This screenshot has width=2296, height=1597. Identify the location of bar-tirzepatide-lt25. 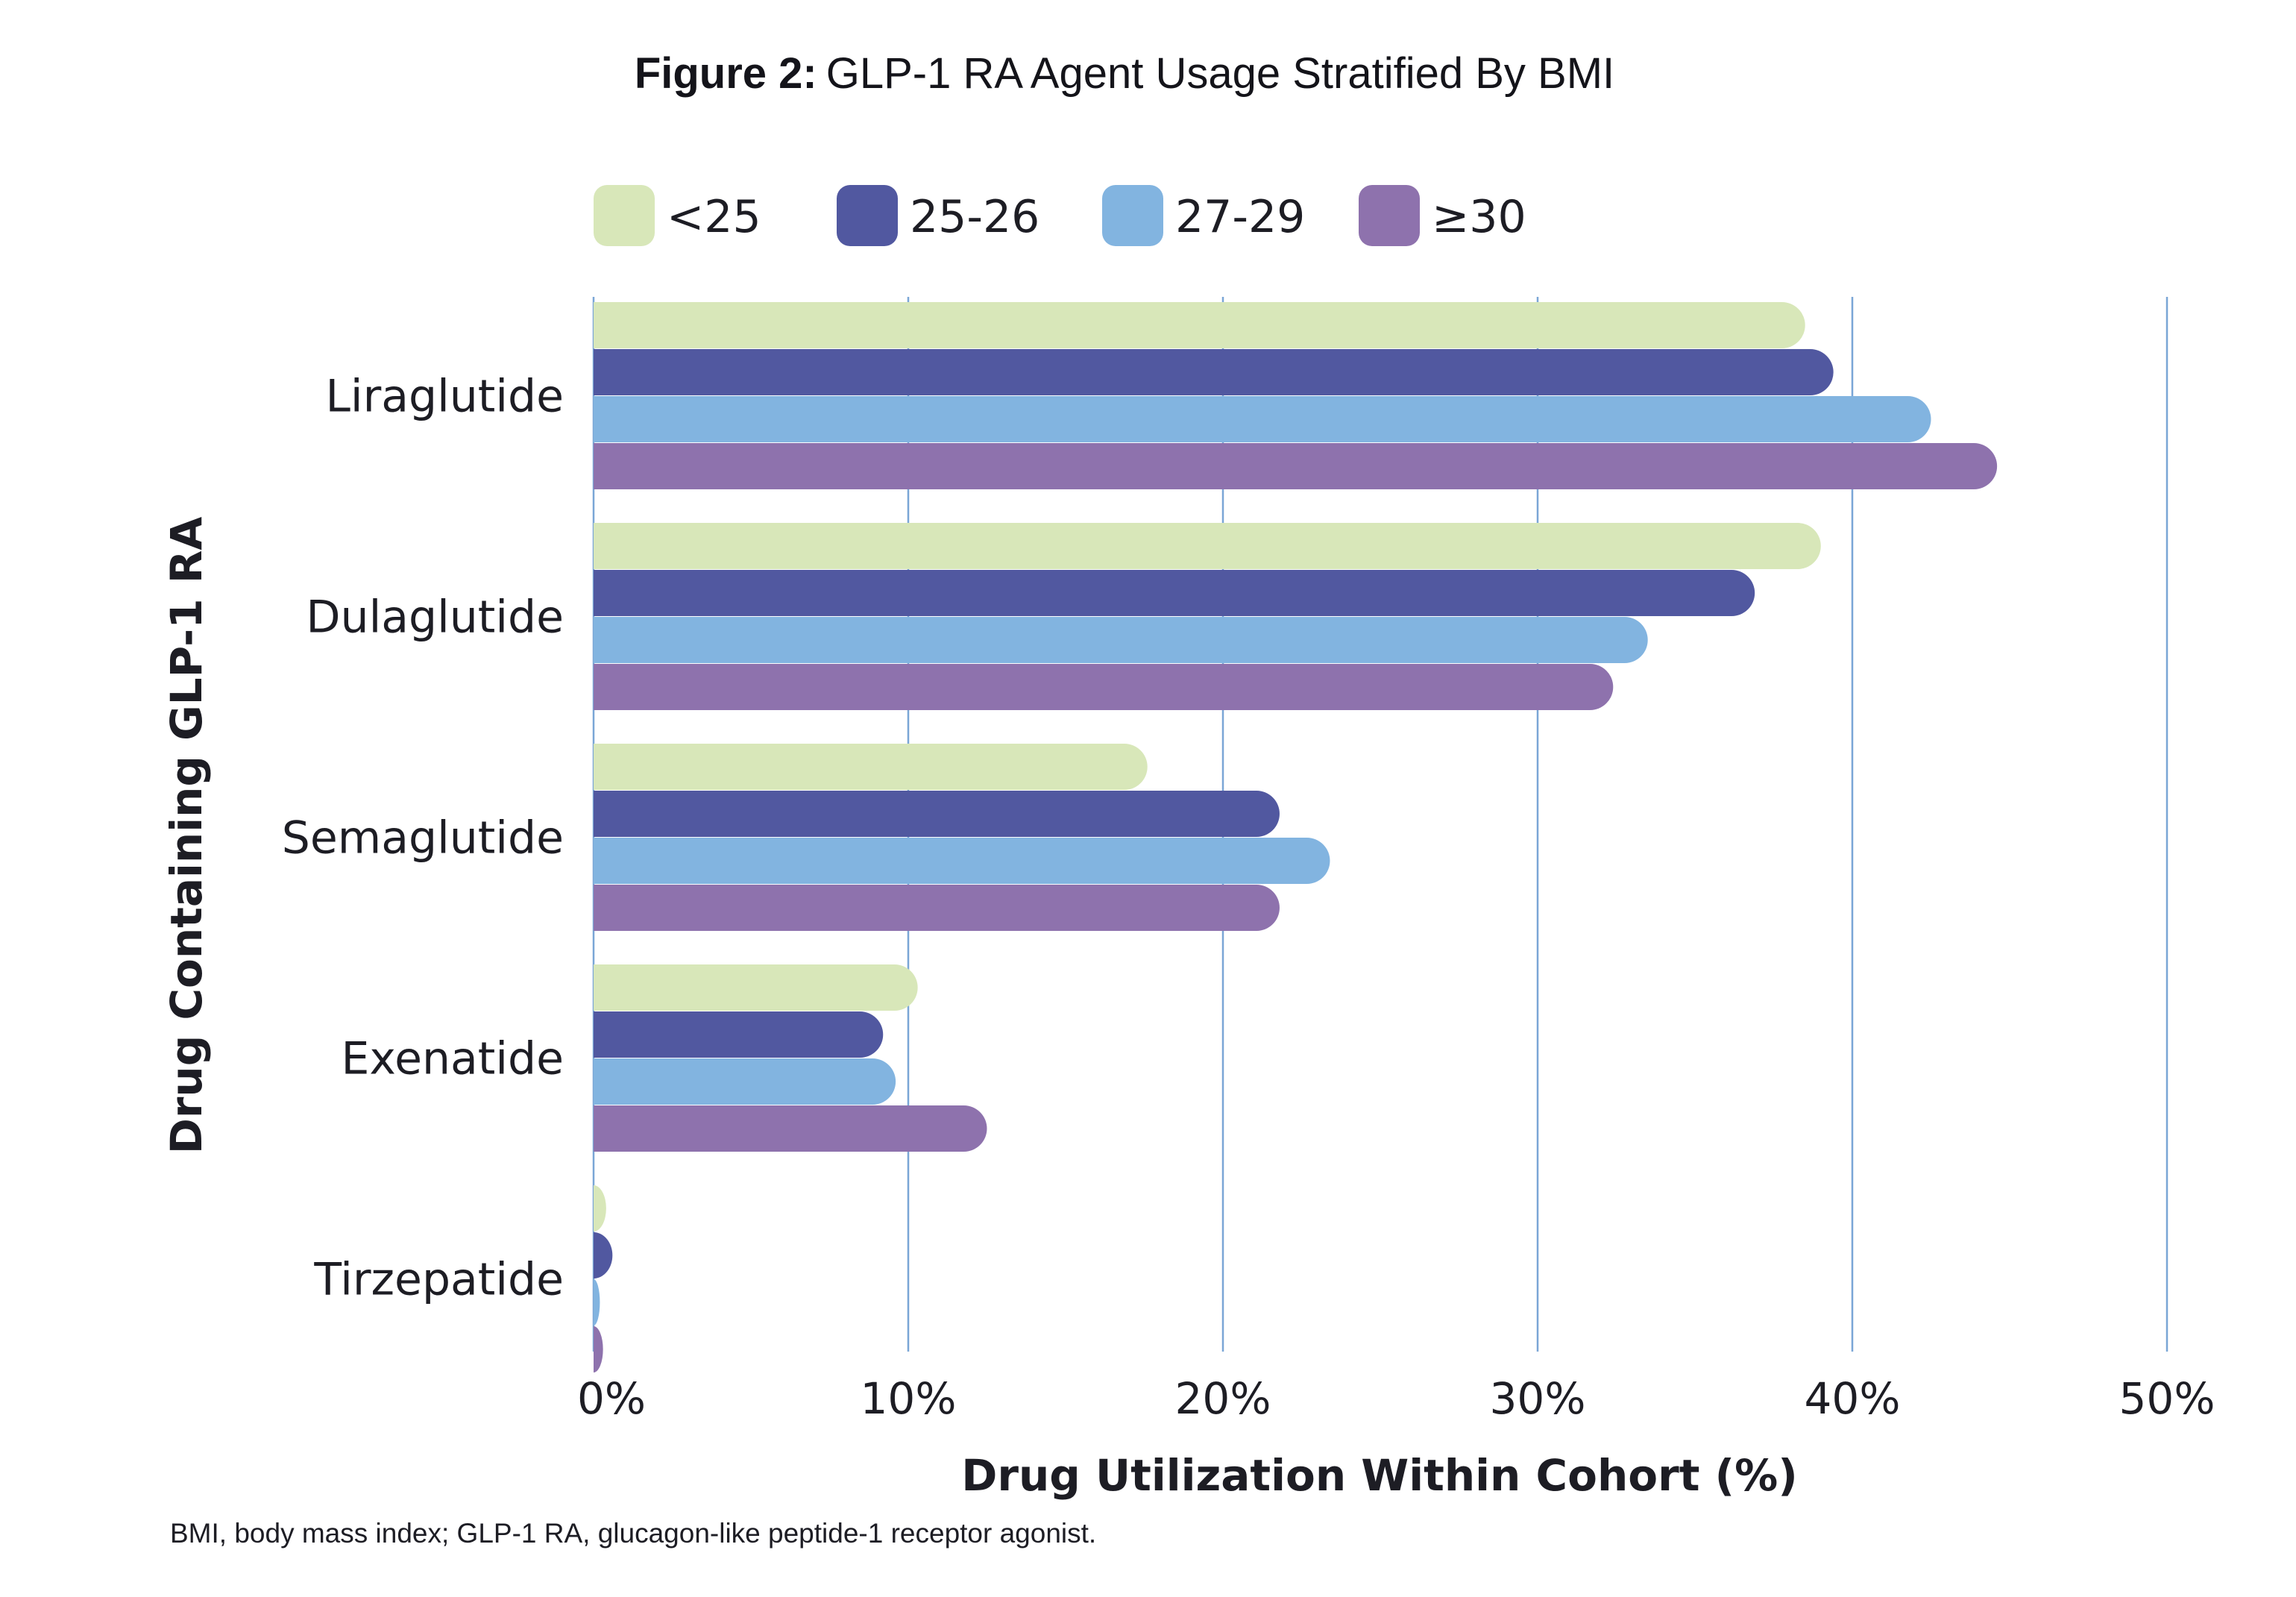
(600, 1209).